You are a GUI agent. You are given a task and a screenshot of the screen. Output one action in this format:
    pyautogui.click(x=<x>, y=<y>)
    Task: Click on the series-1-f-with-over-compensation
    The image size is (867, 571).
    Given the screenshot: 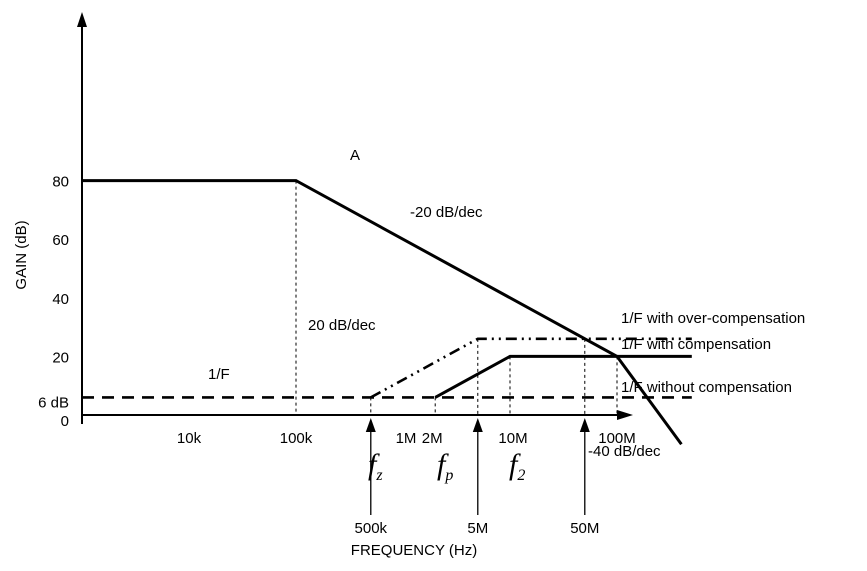 What is the action you would take?
    pyautogui.click(x=531, y=368)
    